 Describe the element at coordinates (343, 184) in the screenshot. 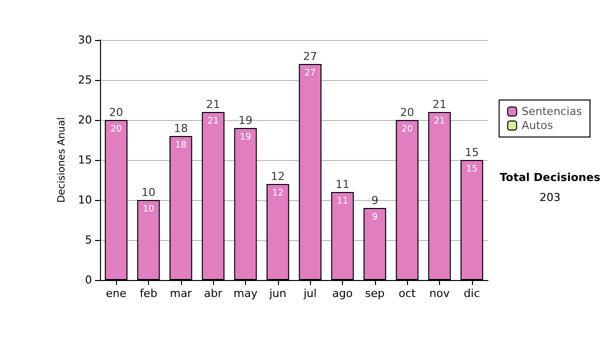

I see `total-label: 11` at that location.